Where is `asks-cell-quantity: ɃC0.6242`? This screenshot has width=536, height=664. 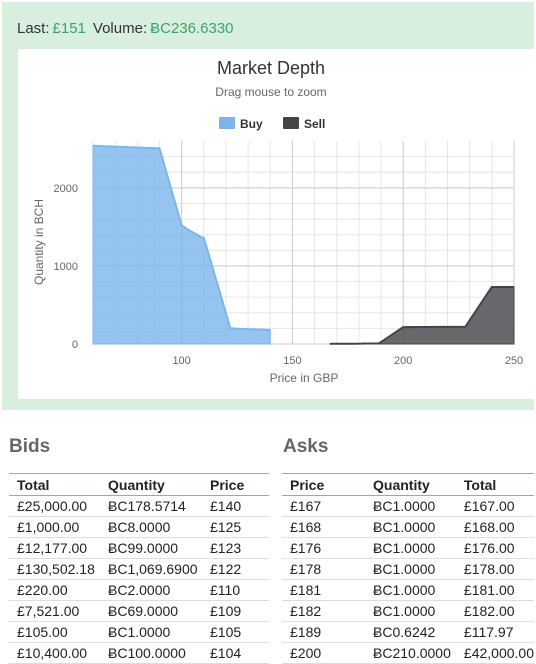 asks-cell-quantity: ɃC0.6242 is located at coordinates (410, 632).